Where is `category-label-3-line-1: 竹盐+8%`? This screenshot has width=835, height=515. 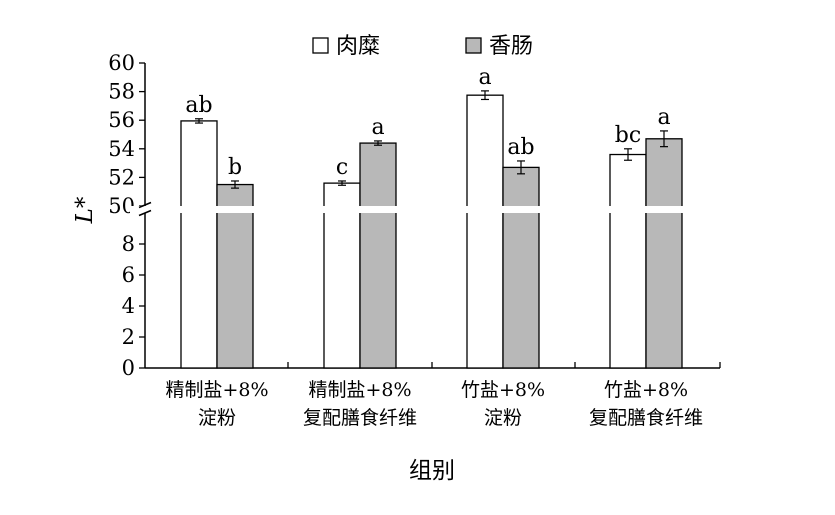 category-label-3-line-1: 竹盐+8% is located at coordinates (503, 390).